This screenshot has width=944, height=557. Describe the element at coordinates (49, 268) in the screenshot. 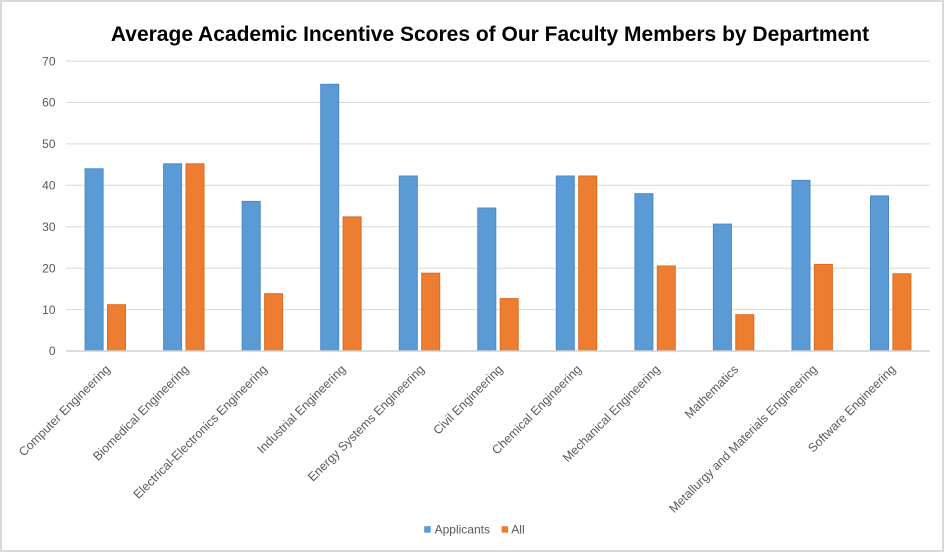

I see `svg-text: 20` at that location.